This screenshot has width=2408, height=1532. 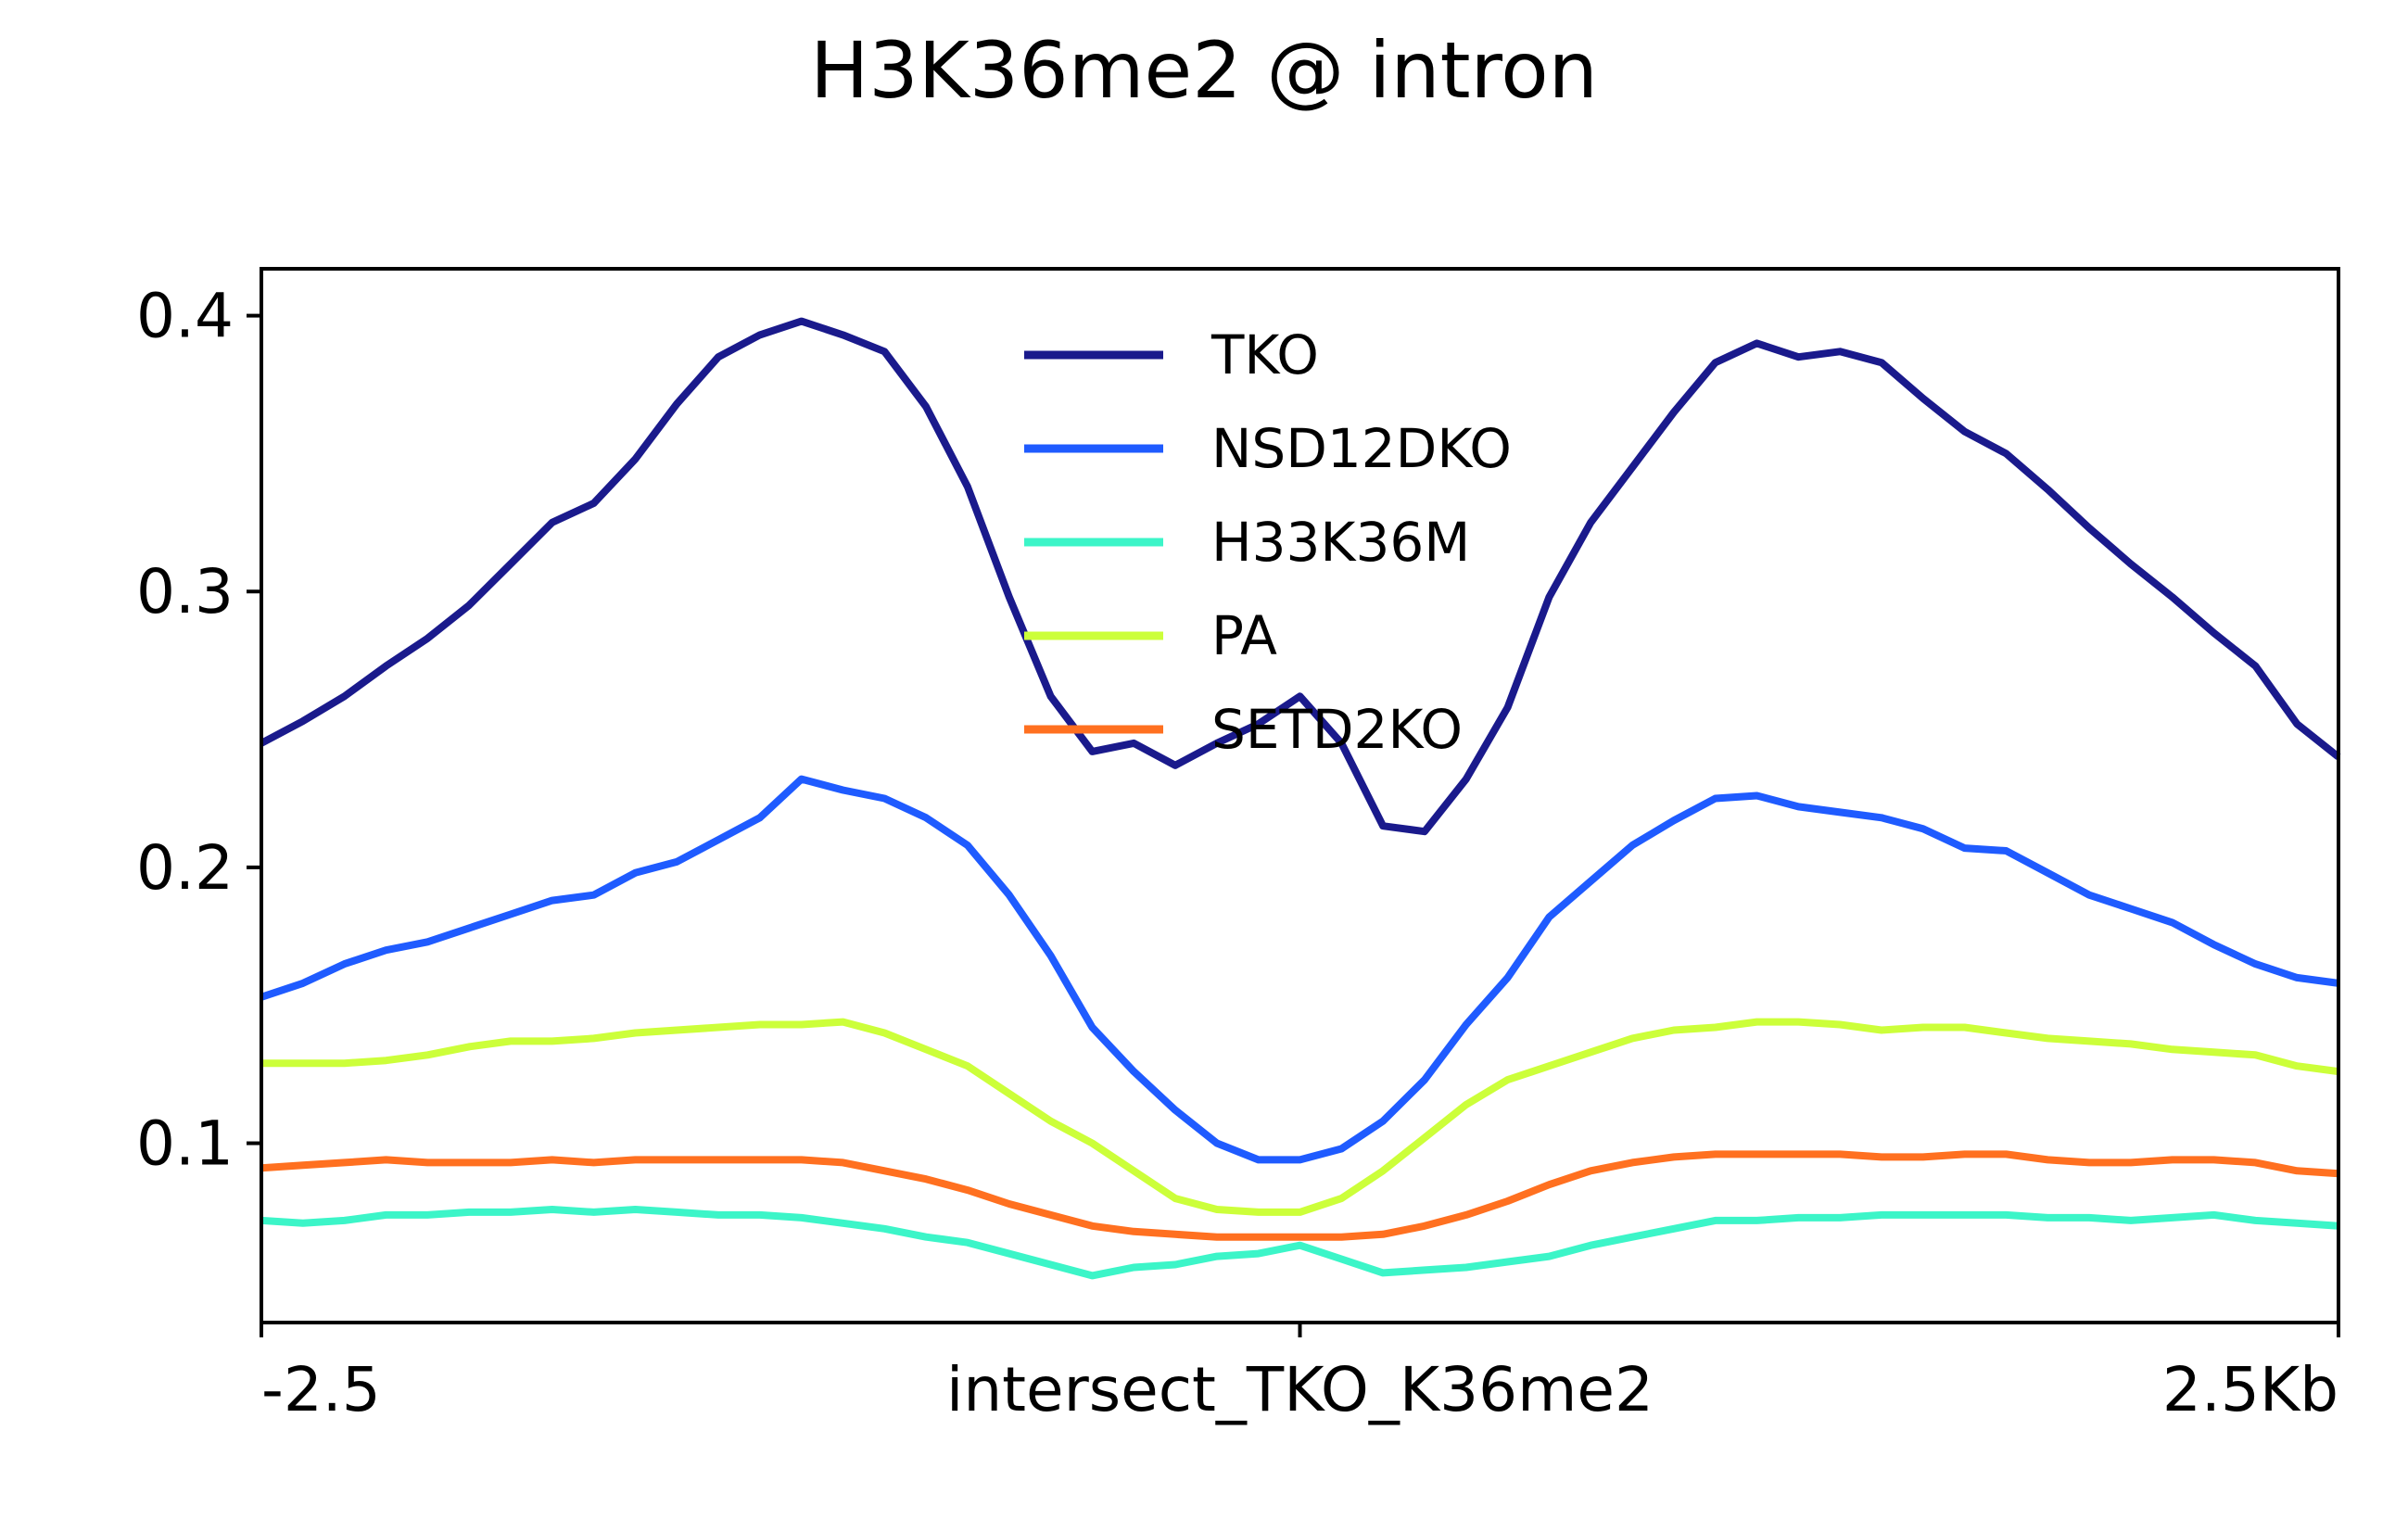 I want to click on x-tick-label: -2.5, so click(x=321, y=1389).